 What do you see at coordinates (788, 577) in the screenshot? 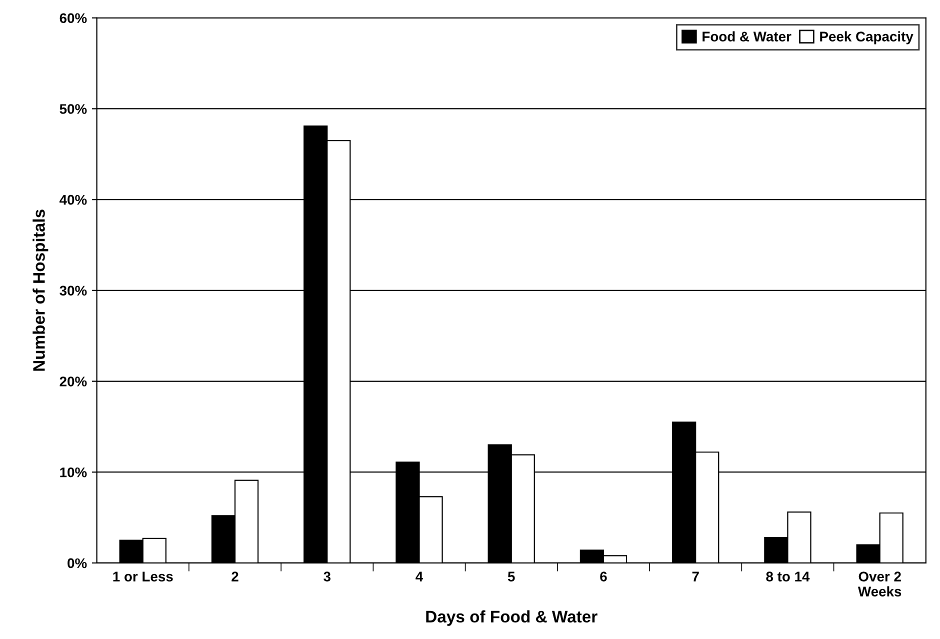
I see `x-tick-label: 8 to 14` at bounding box center [788, 577].